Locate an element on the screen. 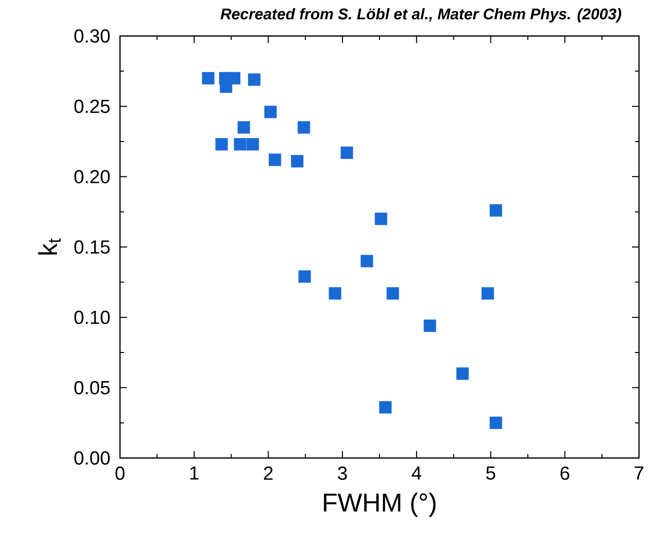  x-tick-label: 7 is located at coordinates (639, 473).